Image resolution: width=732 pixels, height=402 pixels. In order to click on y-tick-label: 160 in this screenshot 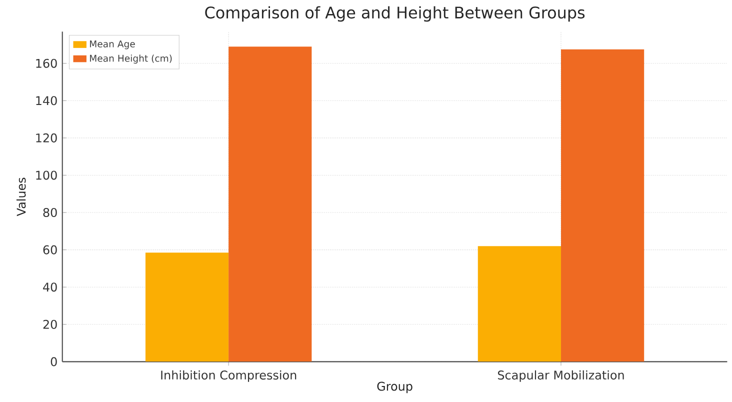, I will do `click(46, 63)`.